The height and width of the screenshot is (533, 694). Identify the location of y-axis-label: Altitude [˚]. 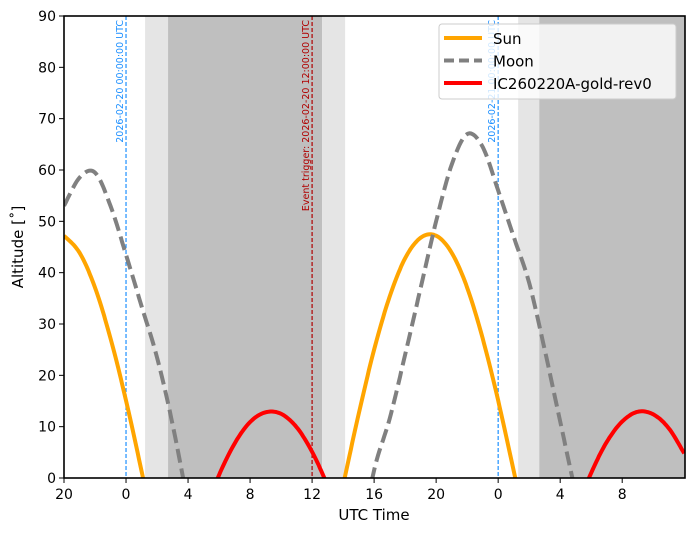
(18, 247).